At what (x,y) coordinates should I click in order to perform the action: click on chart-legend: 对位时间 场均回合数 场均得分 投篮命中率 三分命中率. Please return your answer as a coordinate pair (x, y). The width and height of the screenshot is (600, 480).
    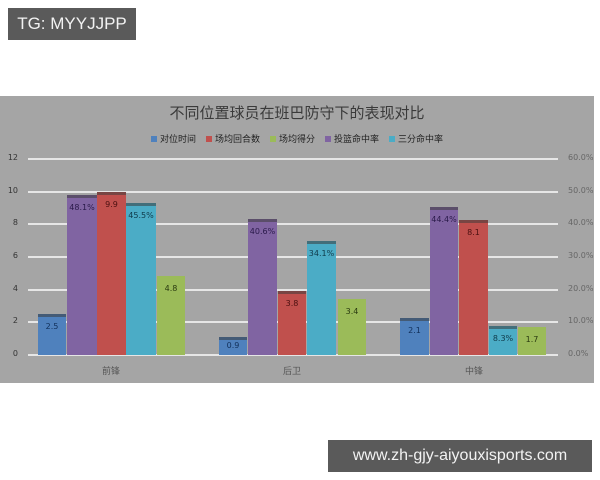
    Looking at the image, I should click on (297, 138).